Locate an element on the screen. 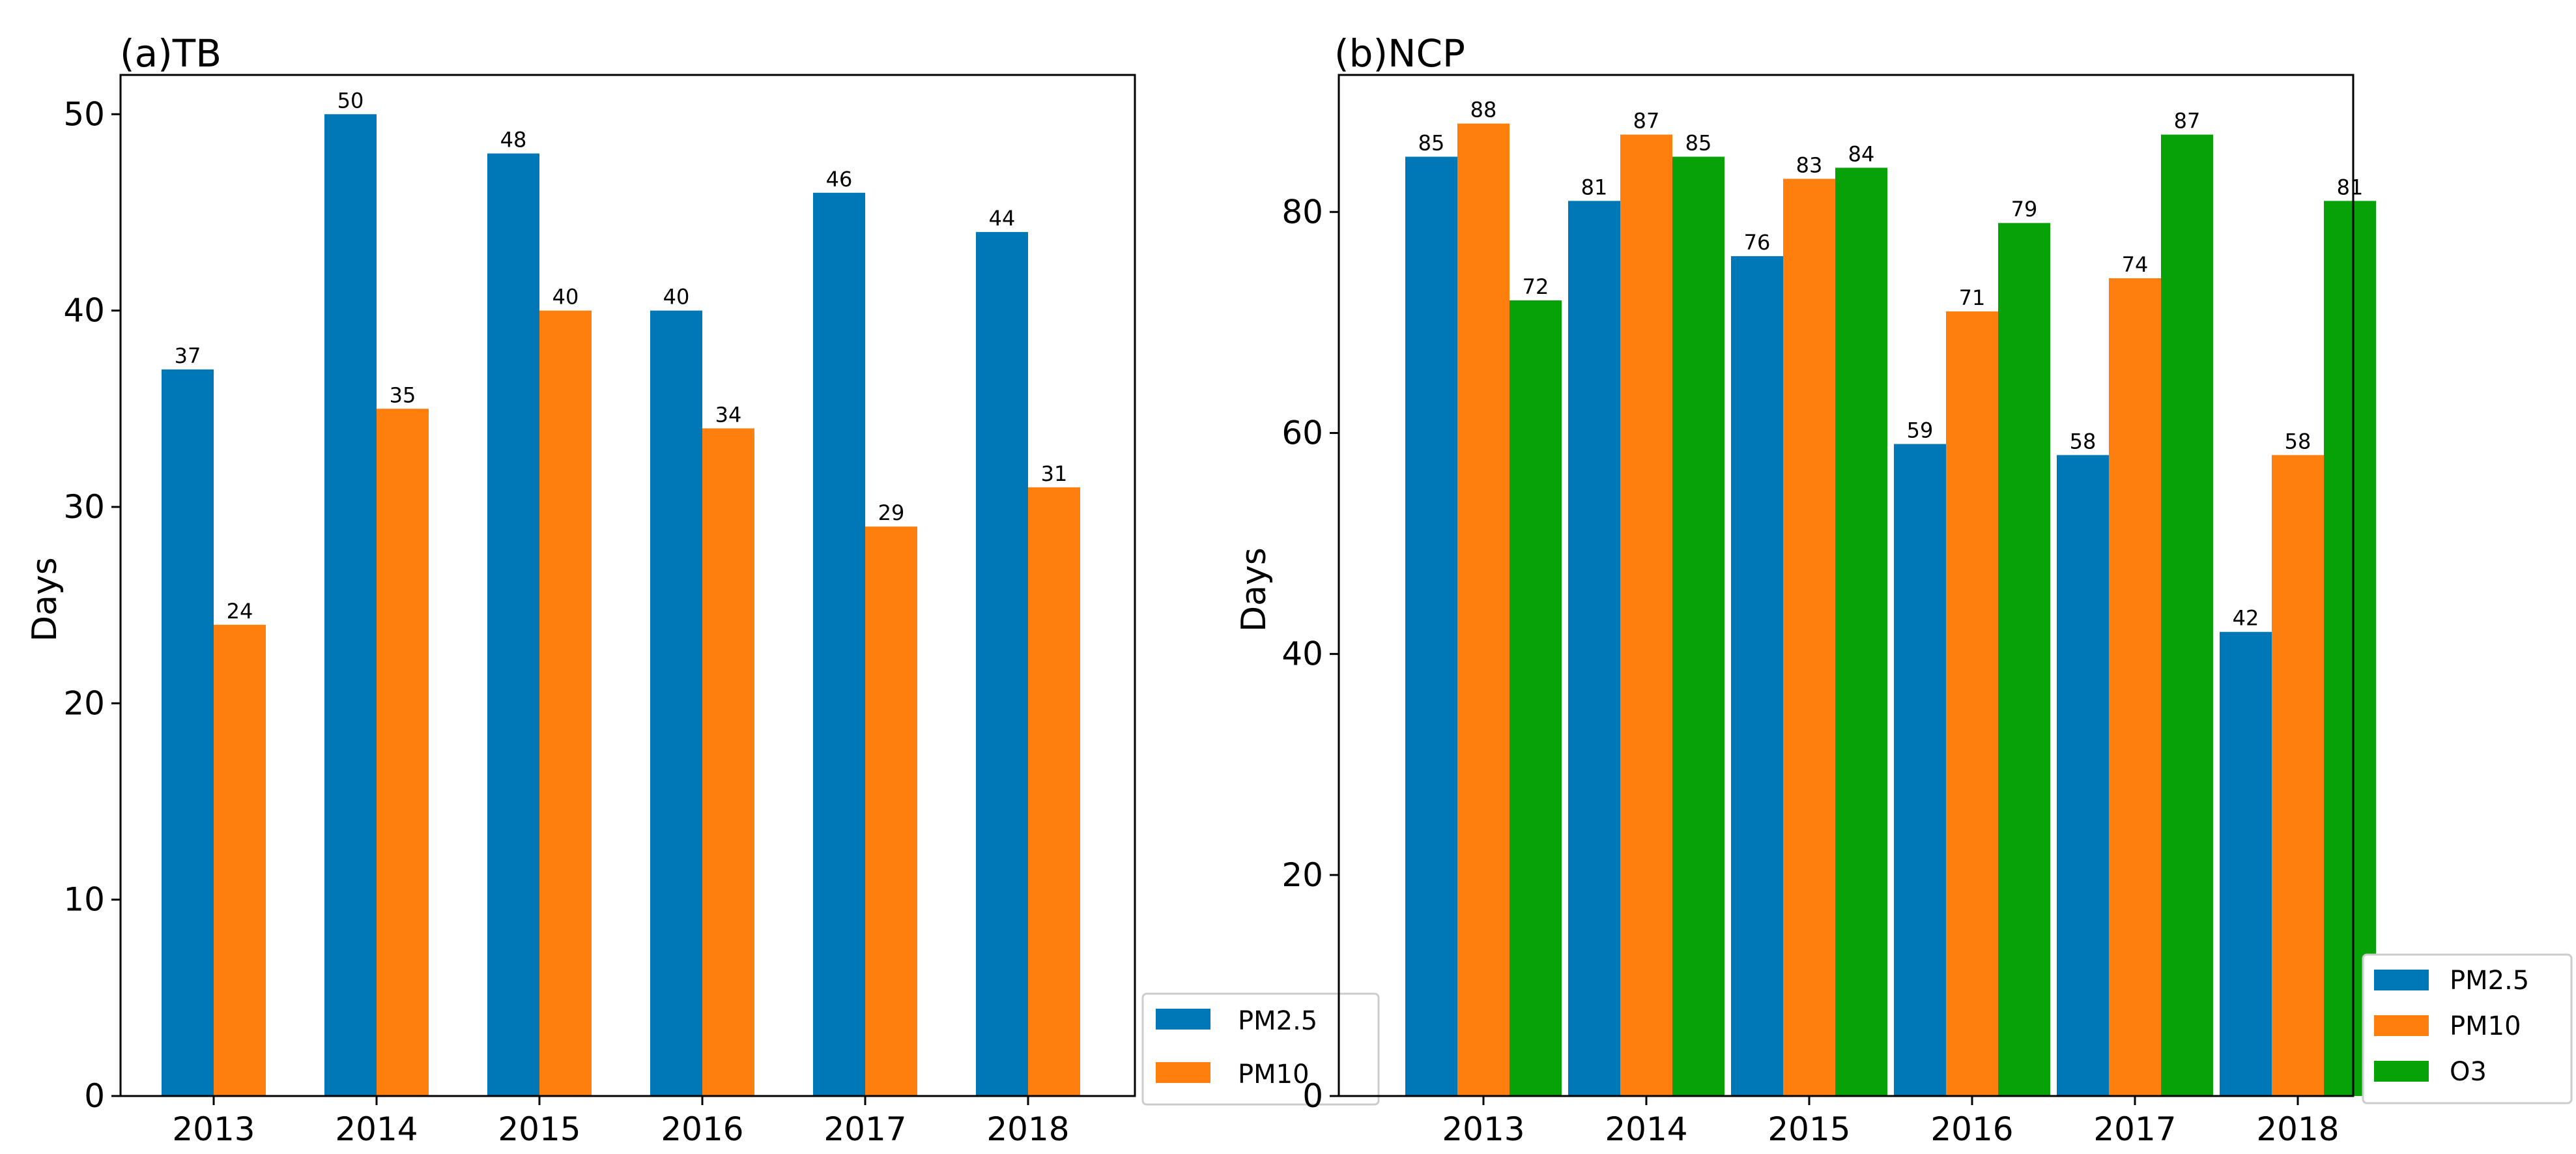  y-tick-label: 30 is located at coordinates (84, 507).